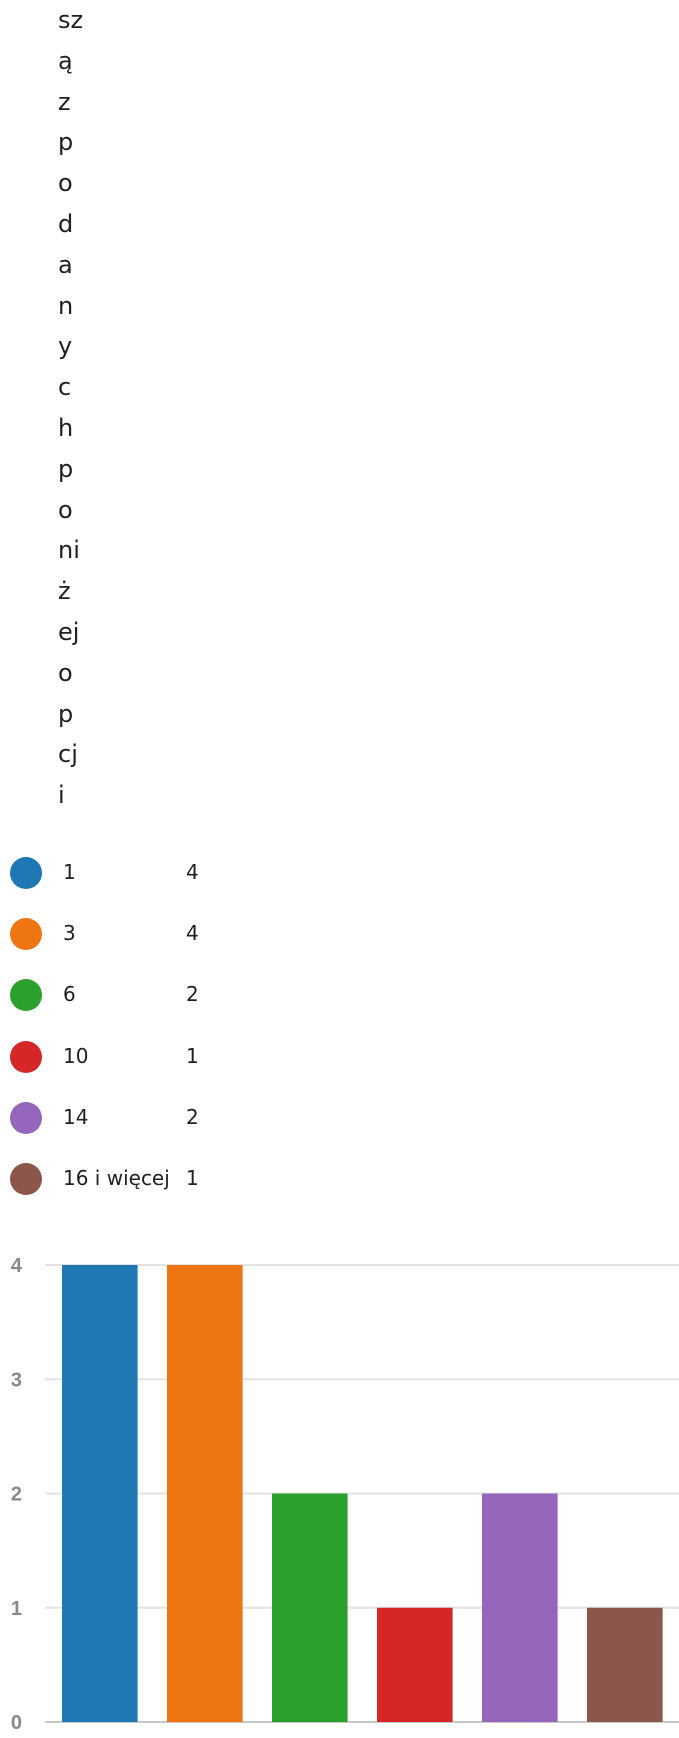  What do you see at coordinates (65, 346) in the screenshot?
I see `title-fragment: y` at bounding box center [65, 346].